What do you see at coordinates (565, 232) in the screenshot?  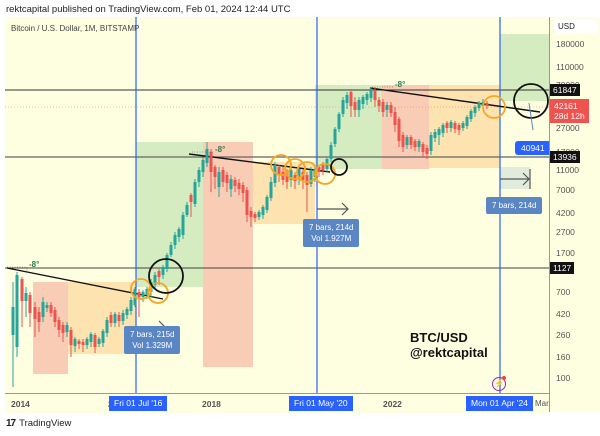 I see `price-tick: 2700` at bounding box center [565, 232].